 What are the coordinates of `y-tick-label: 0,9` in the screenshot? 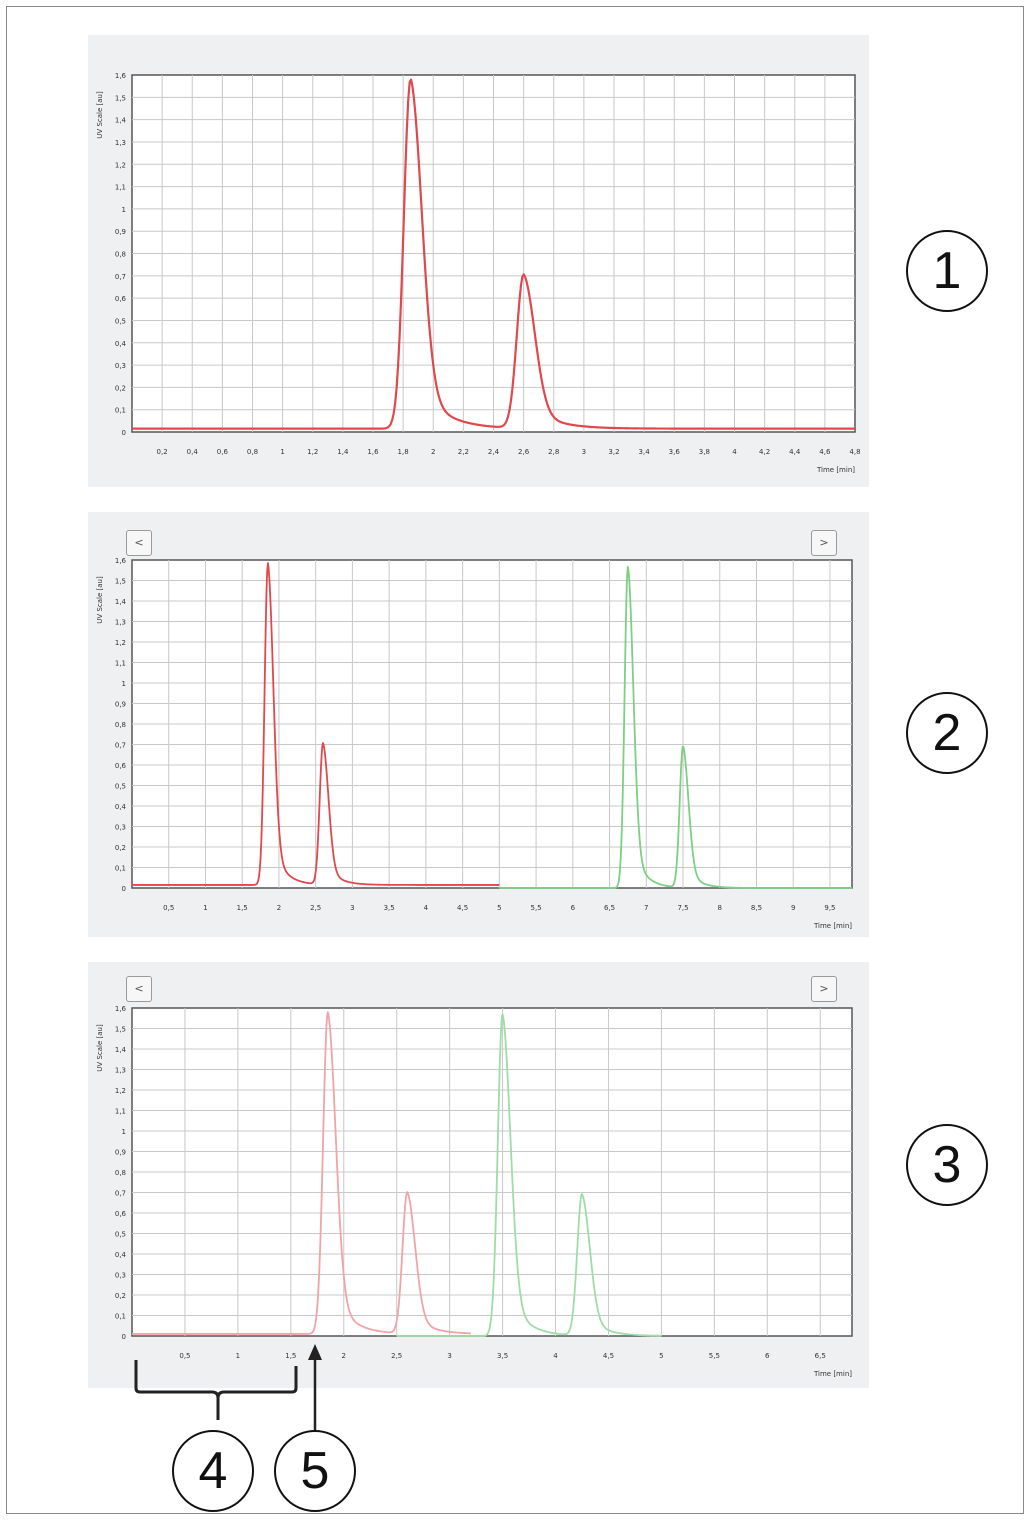 It's located at (120, 705).